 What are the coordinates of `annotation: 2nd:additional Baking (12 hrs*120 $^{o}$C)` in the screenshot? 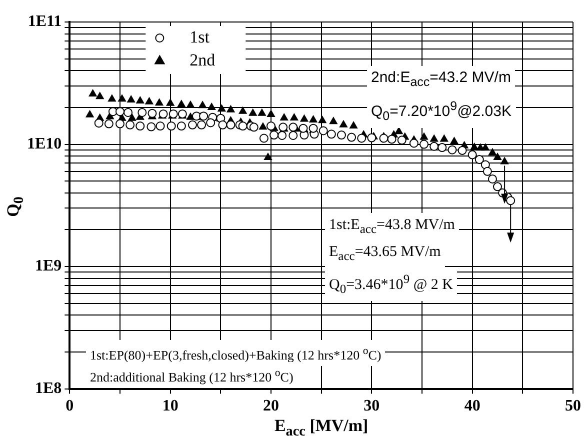 It's located at (192, 375).